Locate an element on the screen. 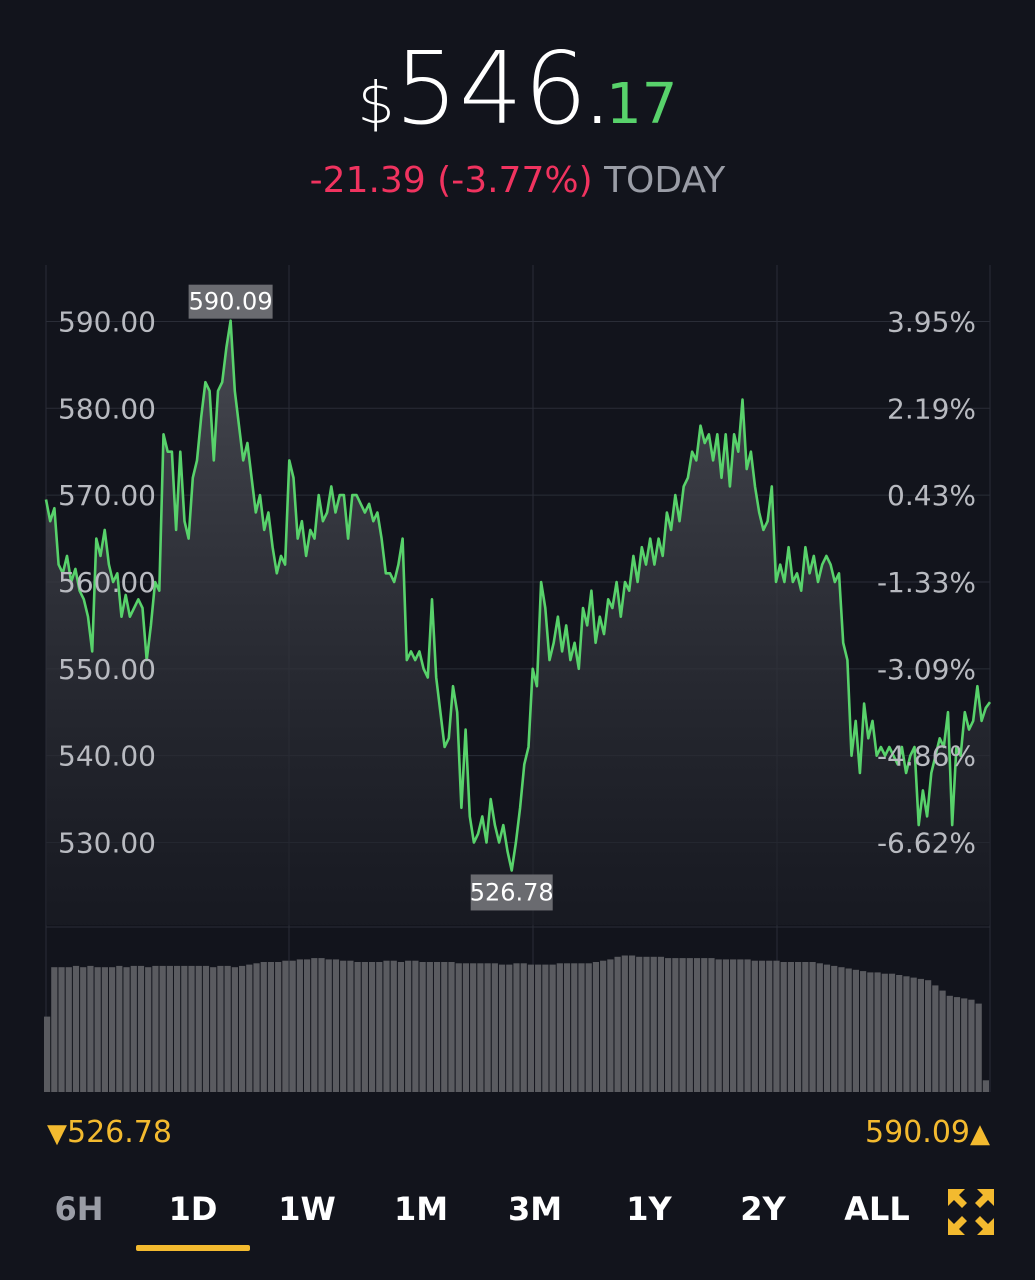 The height and width of the screenshot is (1280, 1035). tab-6h: 6H is located at coordinates (79, 1209).